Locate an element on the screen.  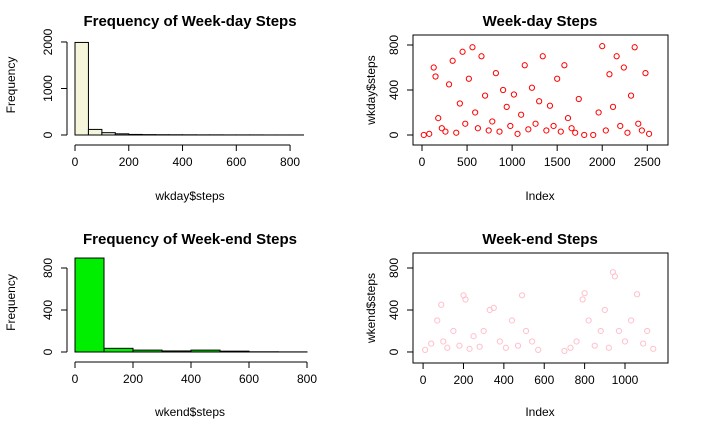
x-tick-label: 2000 is located at coordinates (602, 162).